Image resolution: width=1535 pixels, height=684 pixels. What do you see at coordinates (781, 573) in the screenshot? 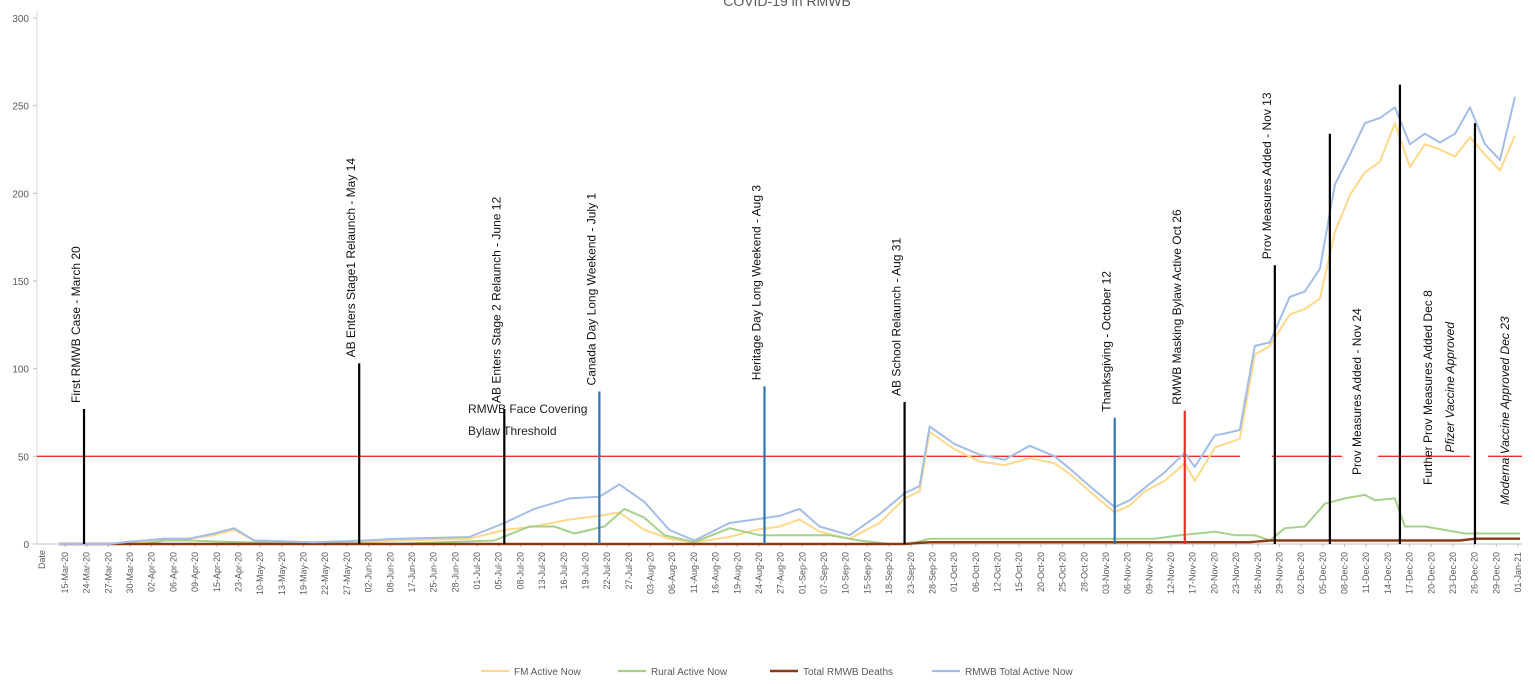
I see `x-tick-label: 27-Aug-20` at bounding box center [781, 573].